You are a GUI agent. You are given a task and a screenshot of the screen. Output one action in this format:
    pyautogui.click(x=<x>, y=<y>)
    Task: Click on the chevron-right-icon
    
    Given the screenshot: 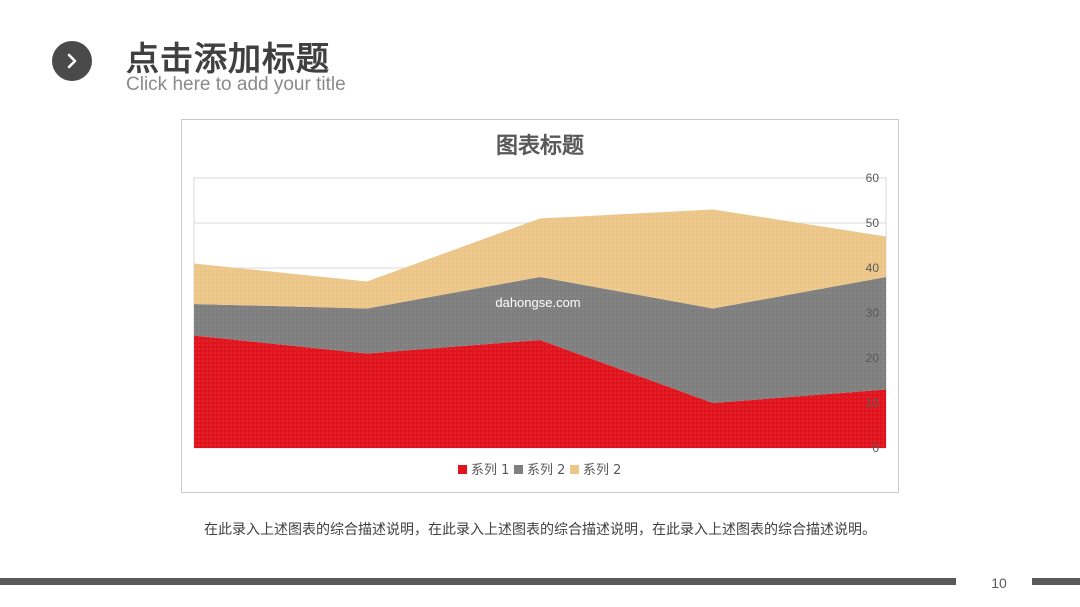 What is the action you would take?
    pyautogui.click(x=72, y=61)
    